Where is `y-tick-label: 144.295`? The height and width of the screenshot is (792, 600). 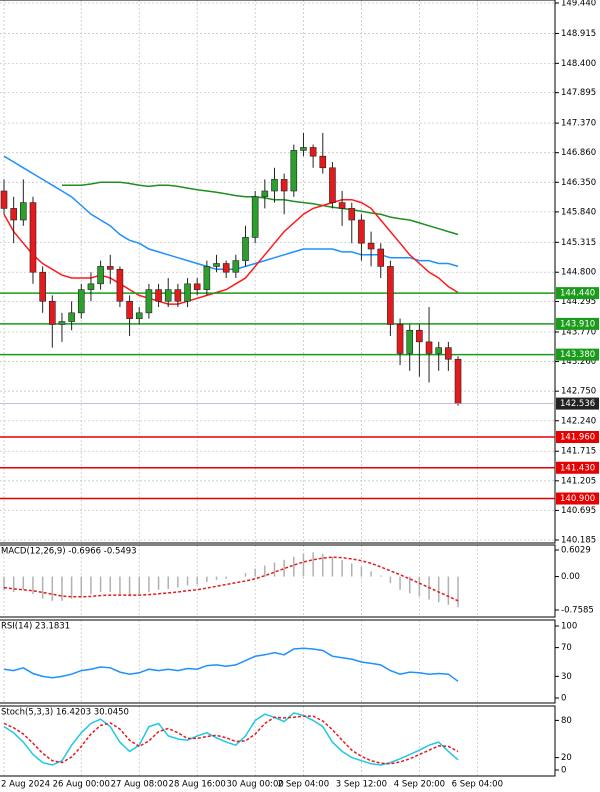 y-tick-label: 144.295 is located at coordinates (578, 302).